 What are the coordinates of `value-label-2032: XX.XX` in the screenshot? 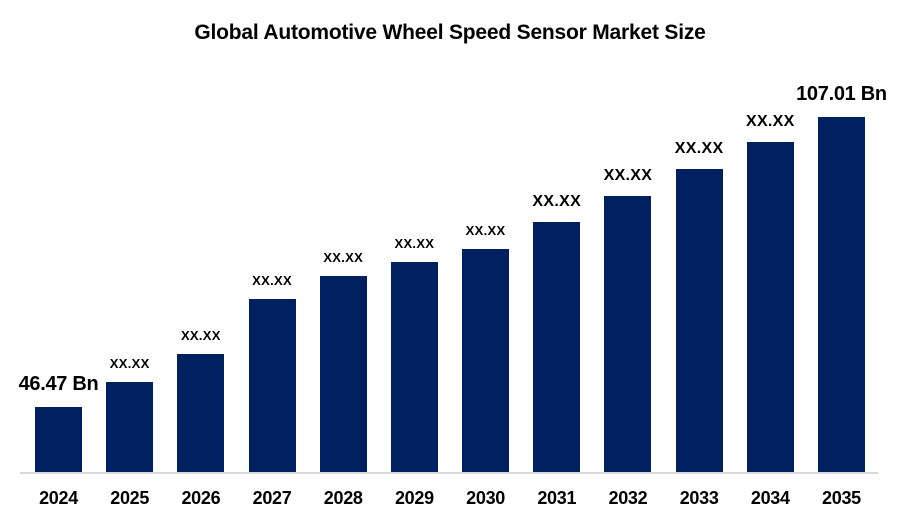 It's located at (628, 175).